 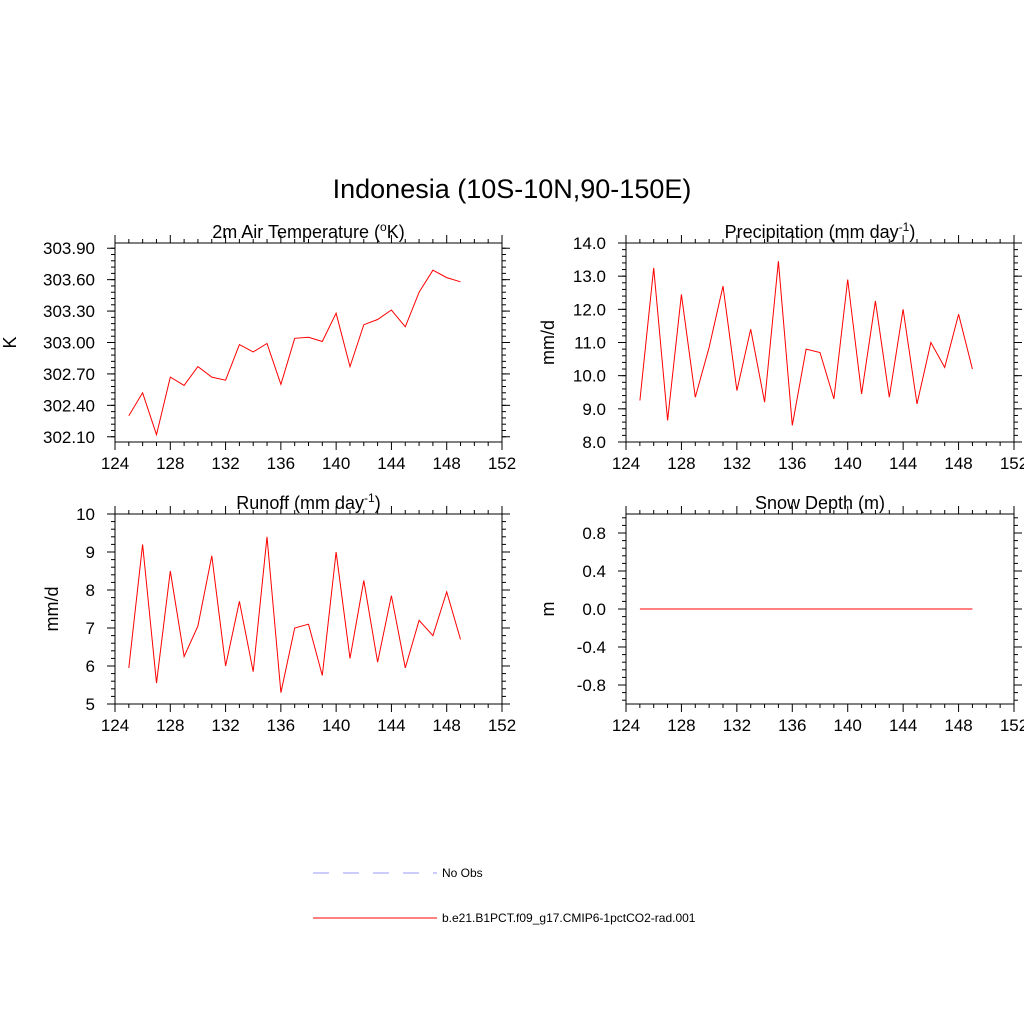 What do you see at coordinates (69, 343) in the screenshot?
I see `y-tick-label: 303.00` at bounding box center [69, 343].